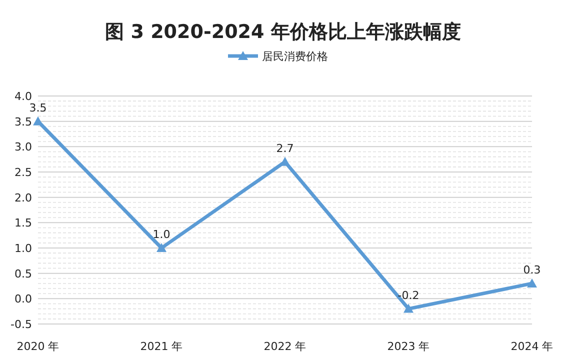 This screenshot has height=360, width=566. What do you see at coordinates (23, 147) in the screenshot?
I see `y-tick-label: 3.0` at bounding box center [23, 147].